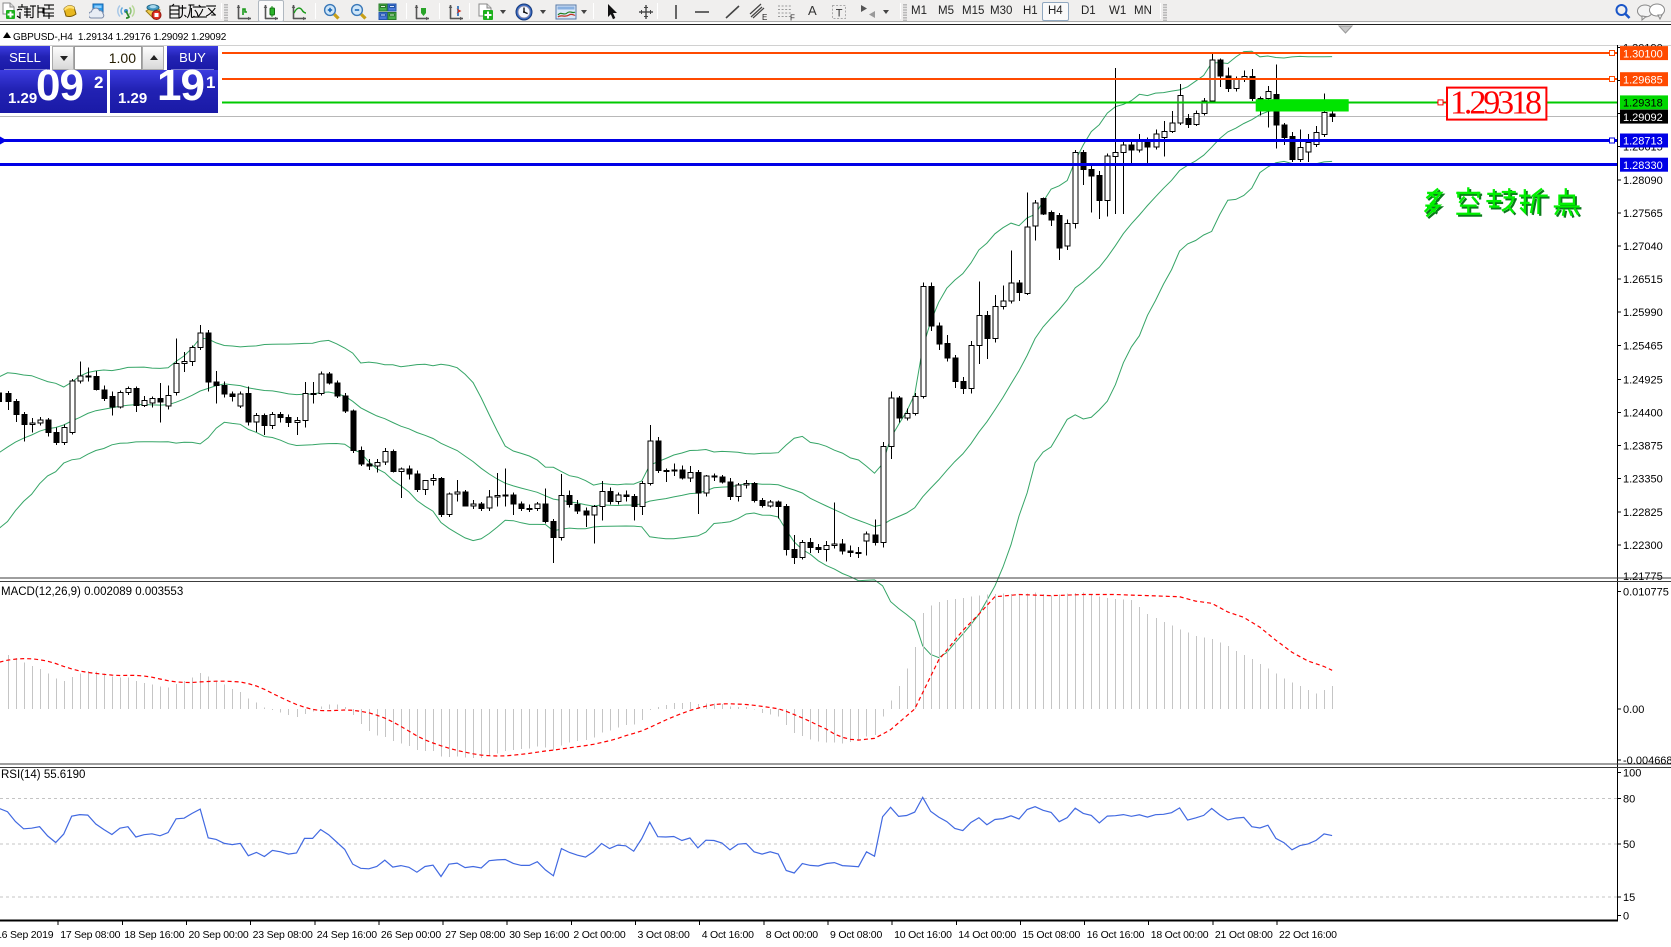  I want to click on svg-text: 1.30100, so click(1643, 54).